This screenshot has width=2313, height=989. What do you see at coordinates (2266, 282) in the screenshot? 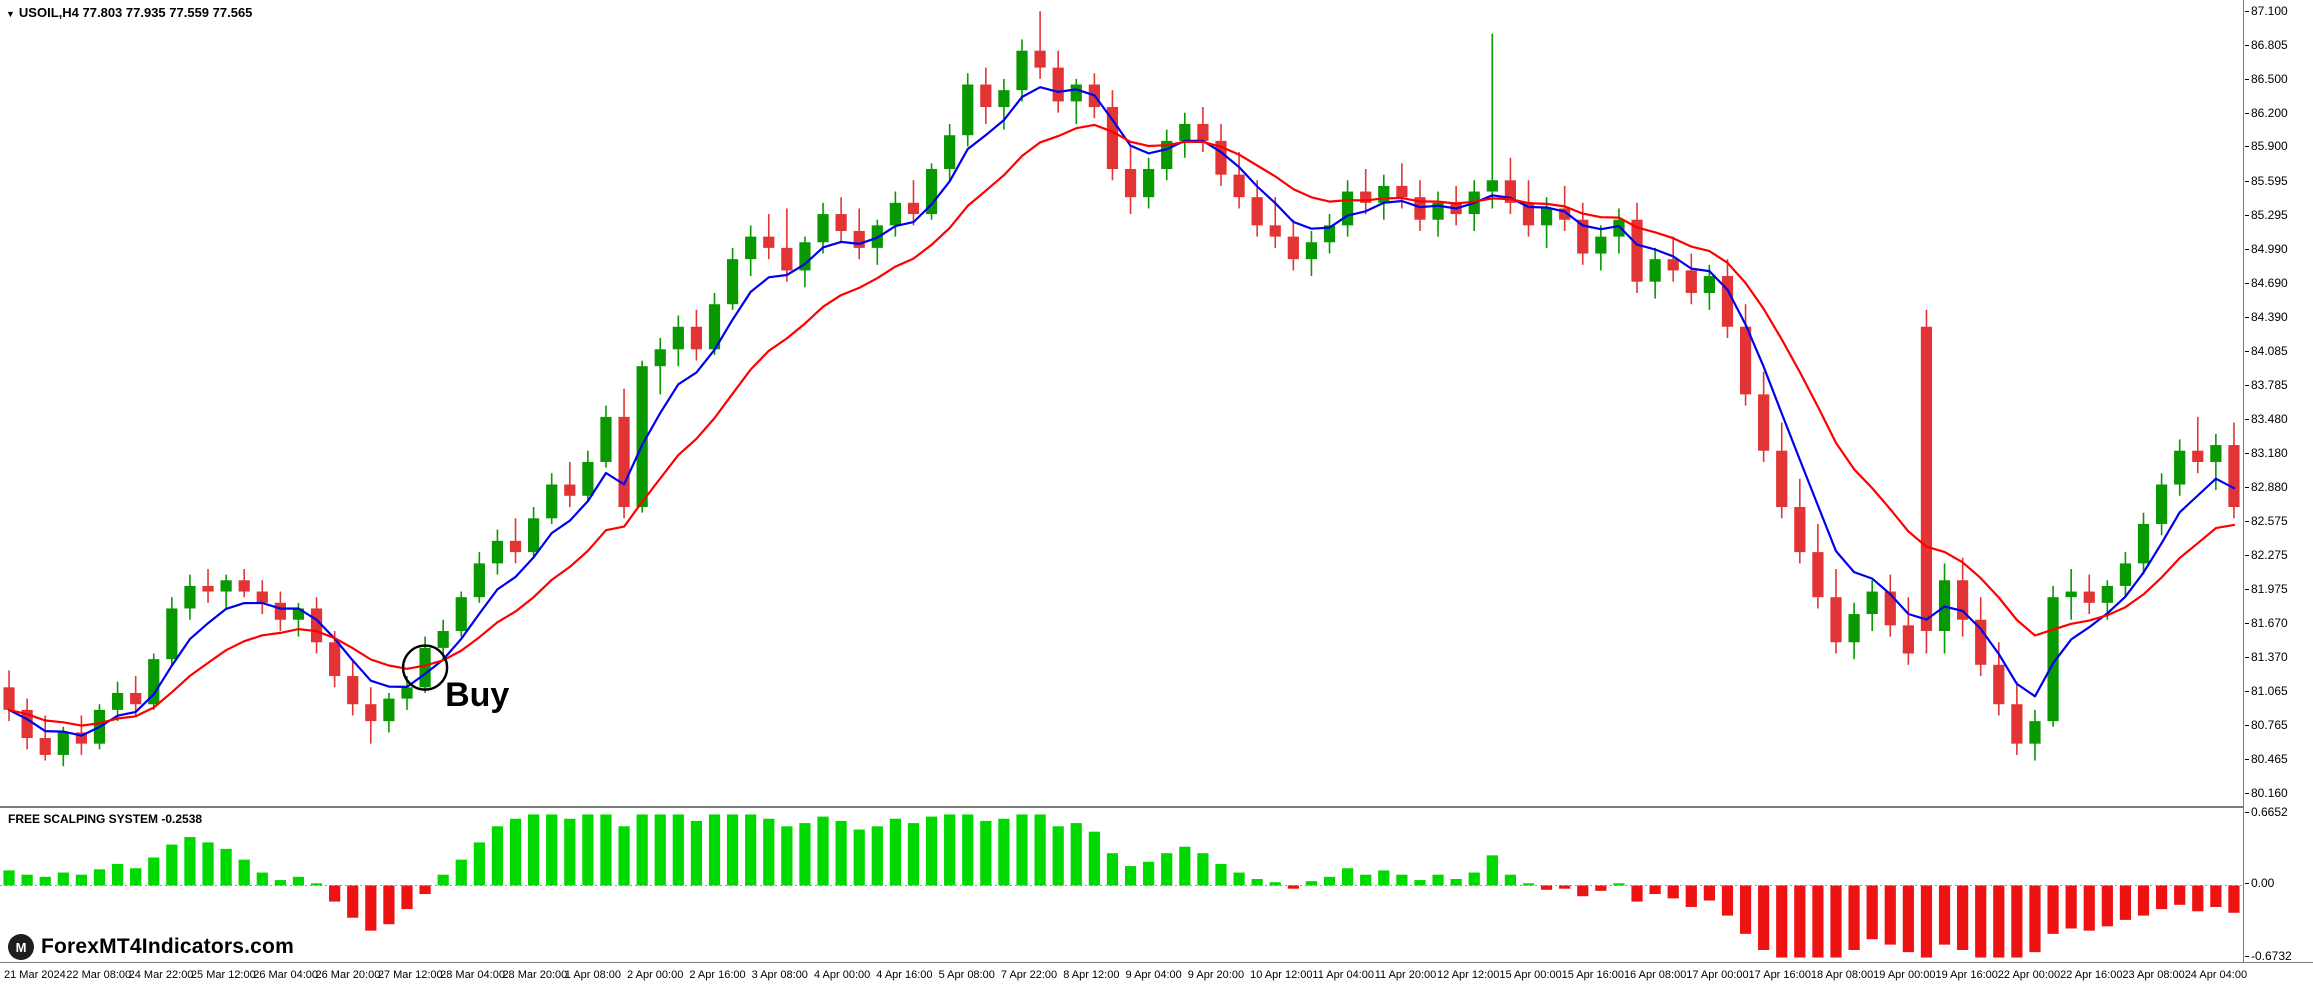
I see `price-axis-label: 84.690` at bounding box center [2266, 282].